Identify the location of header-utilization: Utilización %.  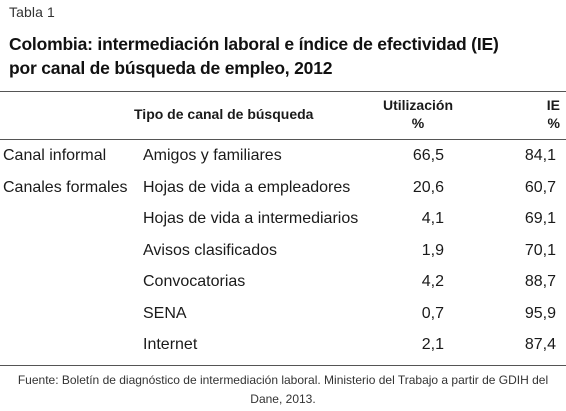
(418, 114).